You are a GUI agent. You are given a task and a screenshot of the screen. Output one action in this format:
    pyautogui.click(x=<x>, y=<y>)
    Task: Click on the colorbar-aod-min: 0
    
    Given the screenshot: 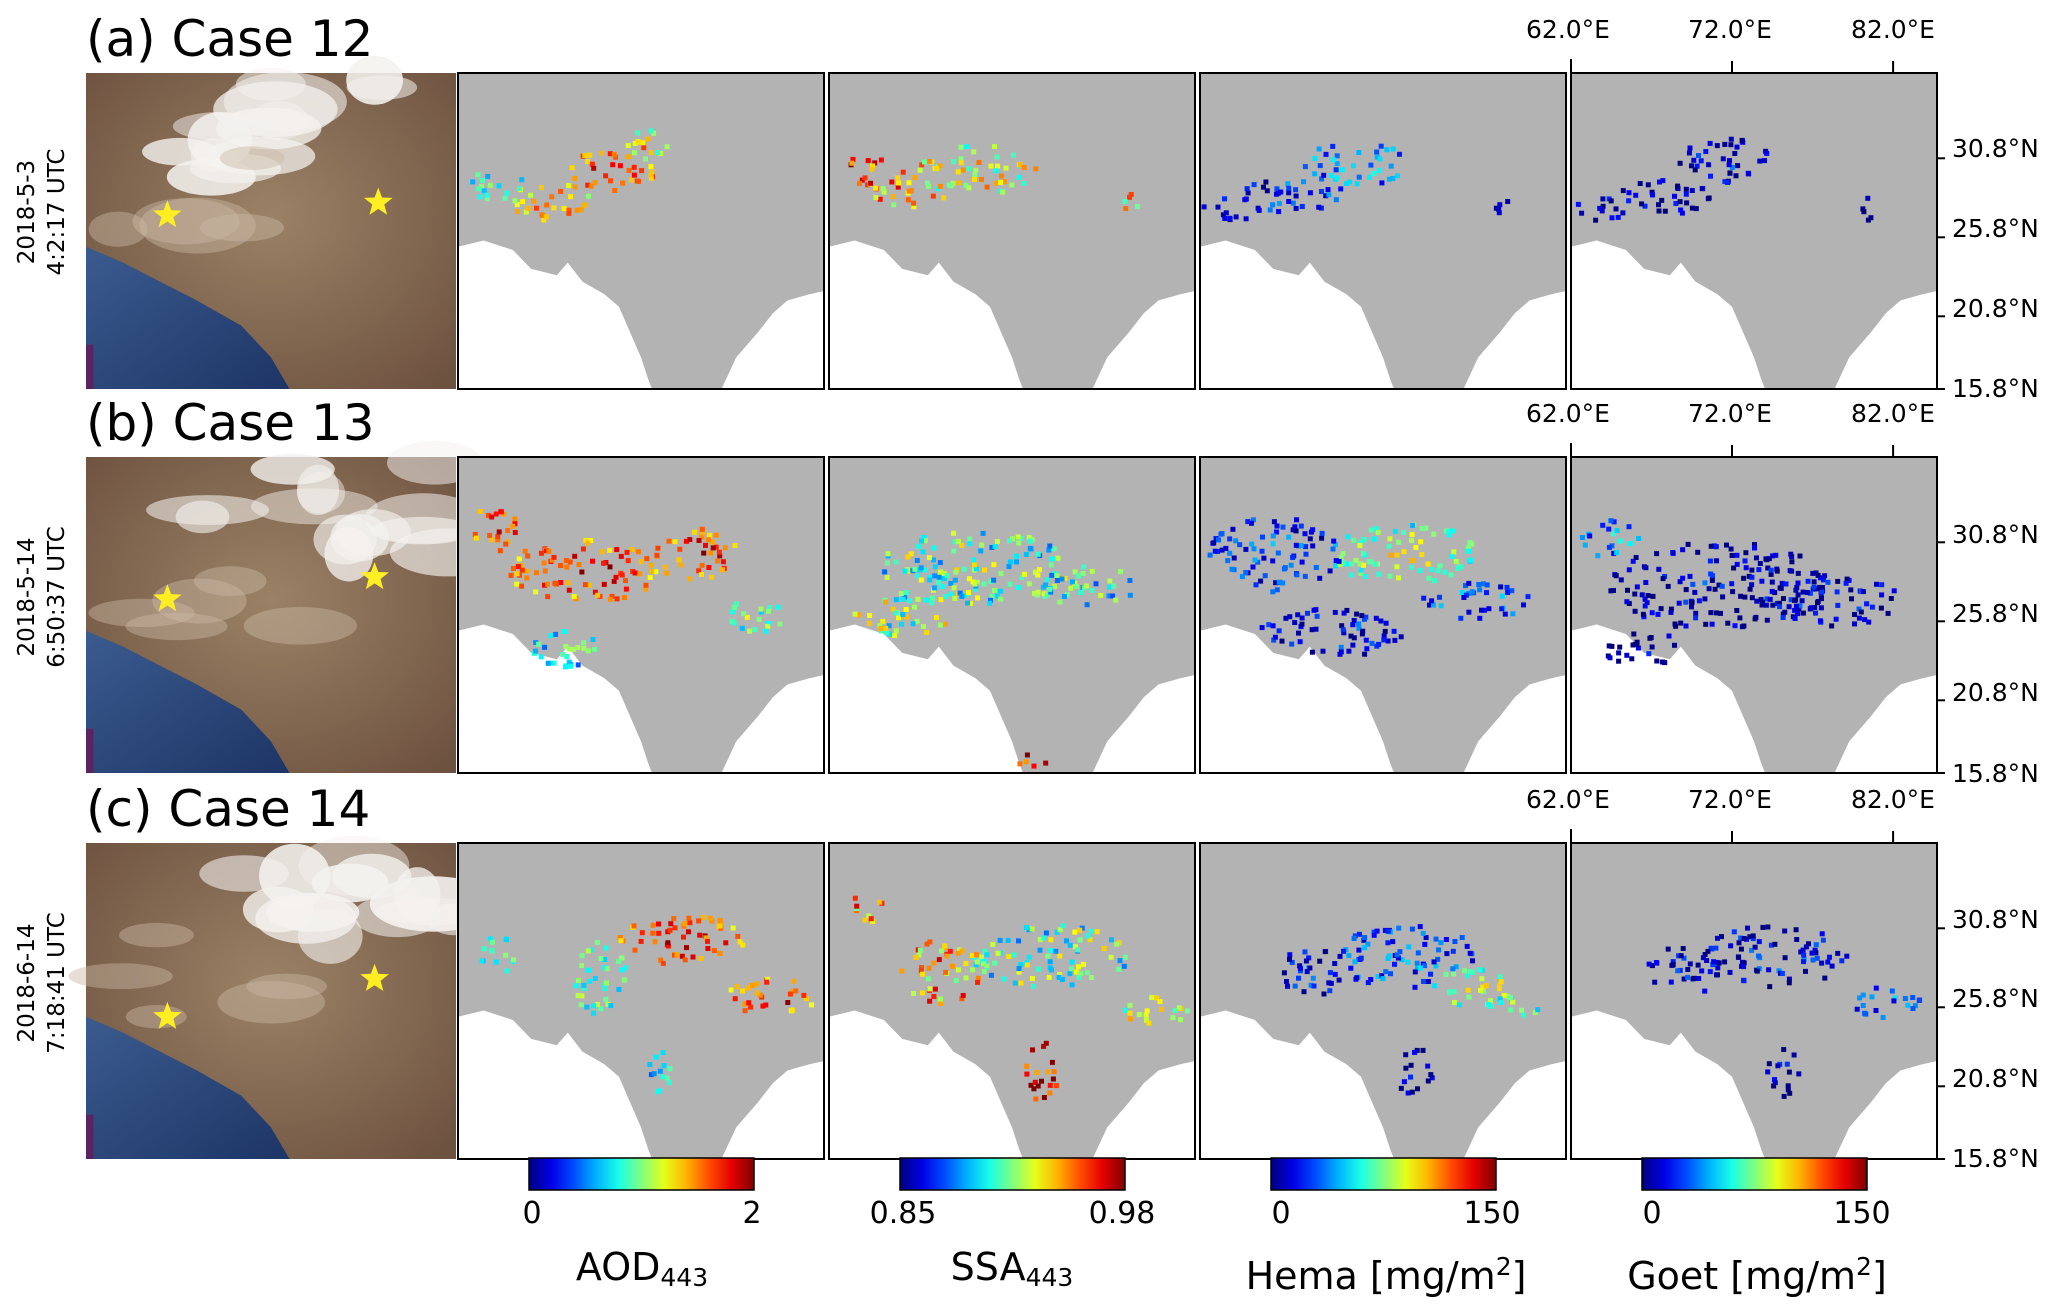 What is the action you would take?
    pyautogui.click(x=532, y=1213)
    